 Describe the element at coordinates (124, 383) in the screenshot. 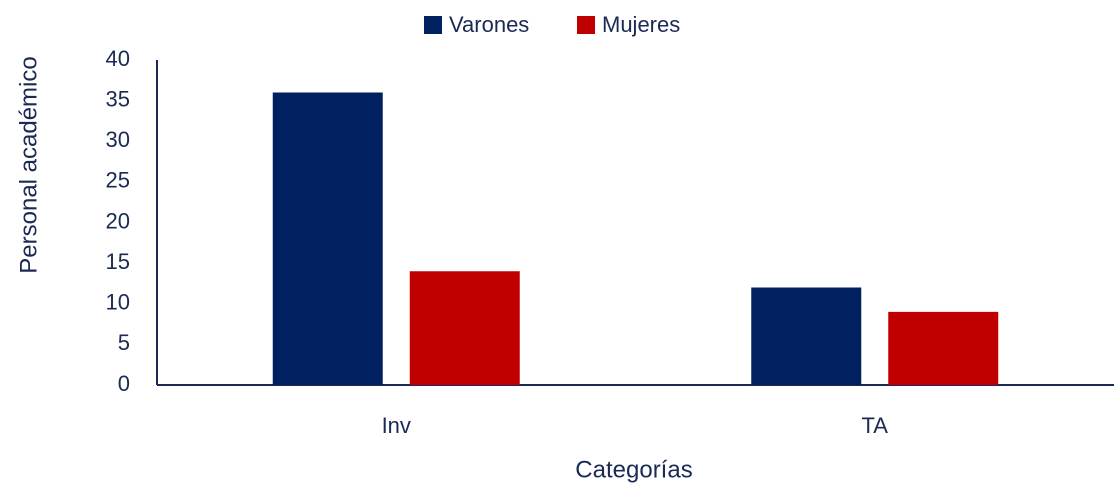

I see `y-tick-label: 0` at that location.